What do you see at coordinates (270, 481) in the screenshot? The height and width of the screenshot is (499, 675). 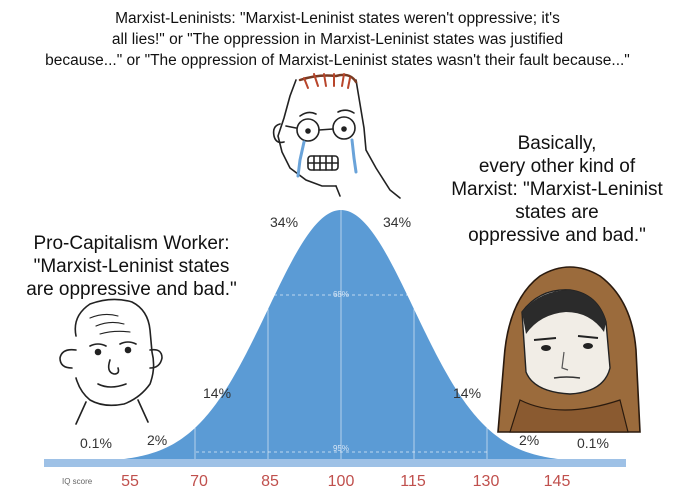 I see `tick-label-85: 85` at bounding box center [270, 481].